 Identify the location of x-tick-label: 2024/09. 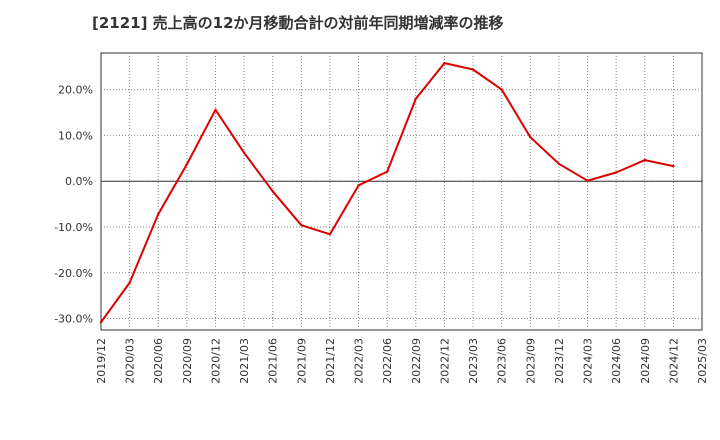
(645, 361).